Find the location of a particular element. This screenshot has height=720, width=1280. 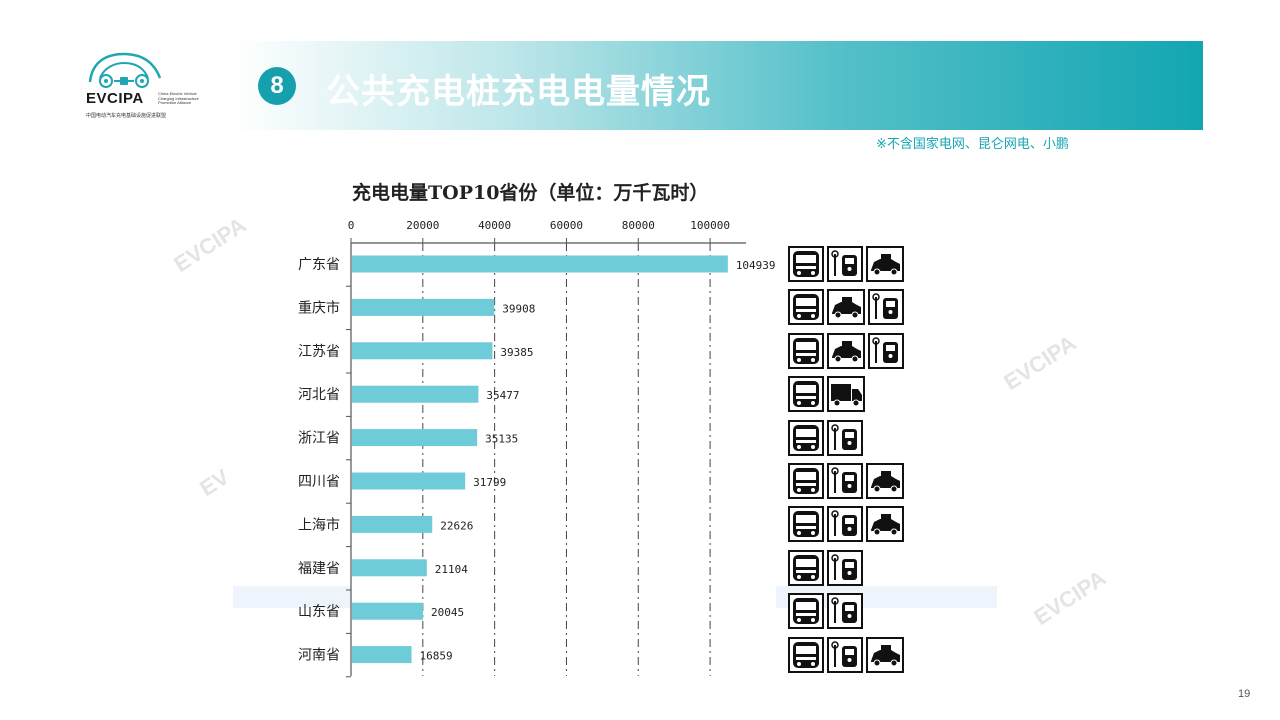

data-label: 39908 is located at coordinates (518, 308).